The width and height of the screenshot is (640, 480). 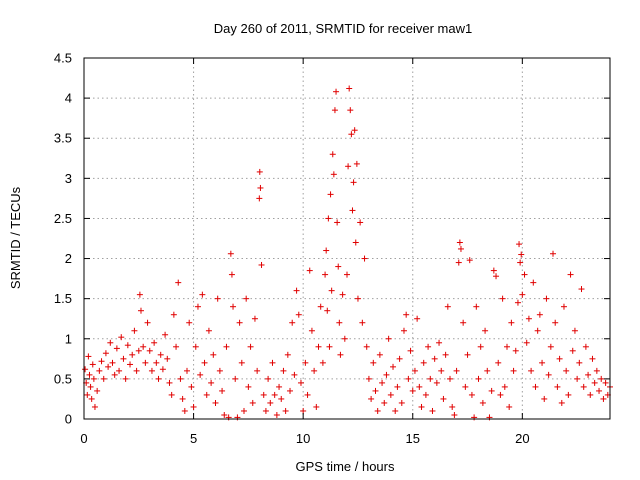 I want to click on y-tick-label: 3, so click(x=68, y=178).